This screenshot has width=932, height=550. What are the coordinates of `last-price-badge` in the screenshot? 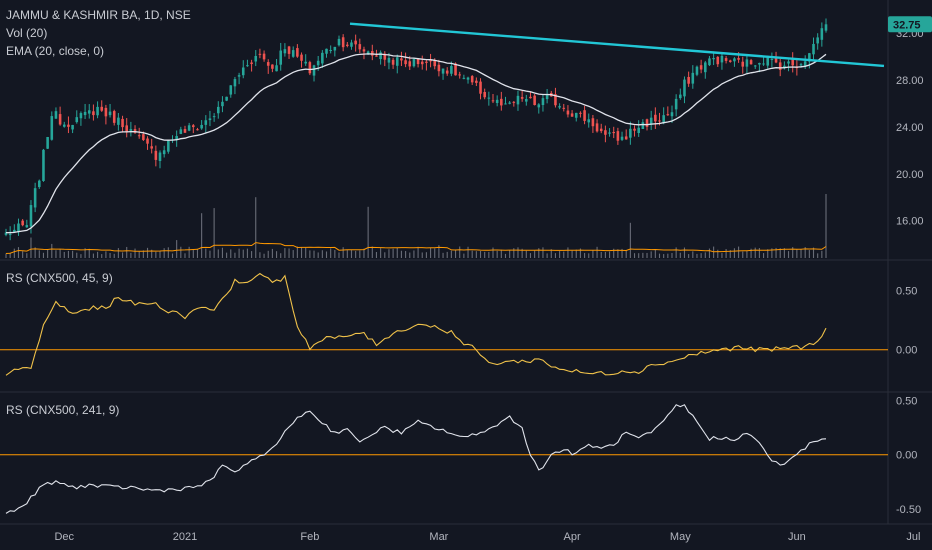 It's located at (910, 24).